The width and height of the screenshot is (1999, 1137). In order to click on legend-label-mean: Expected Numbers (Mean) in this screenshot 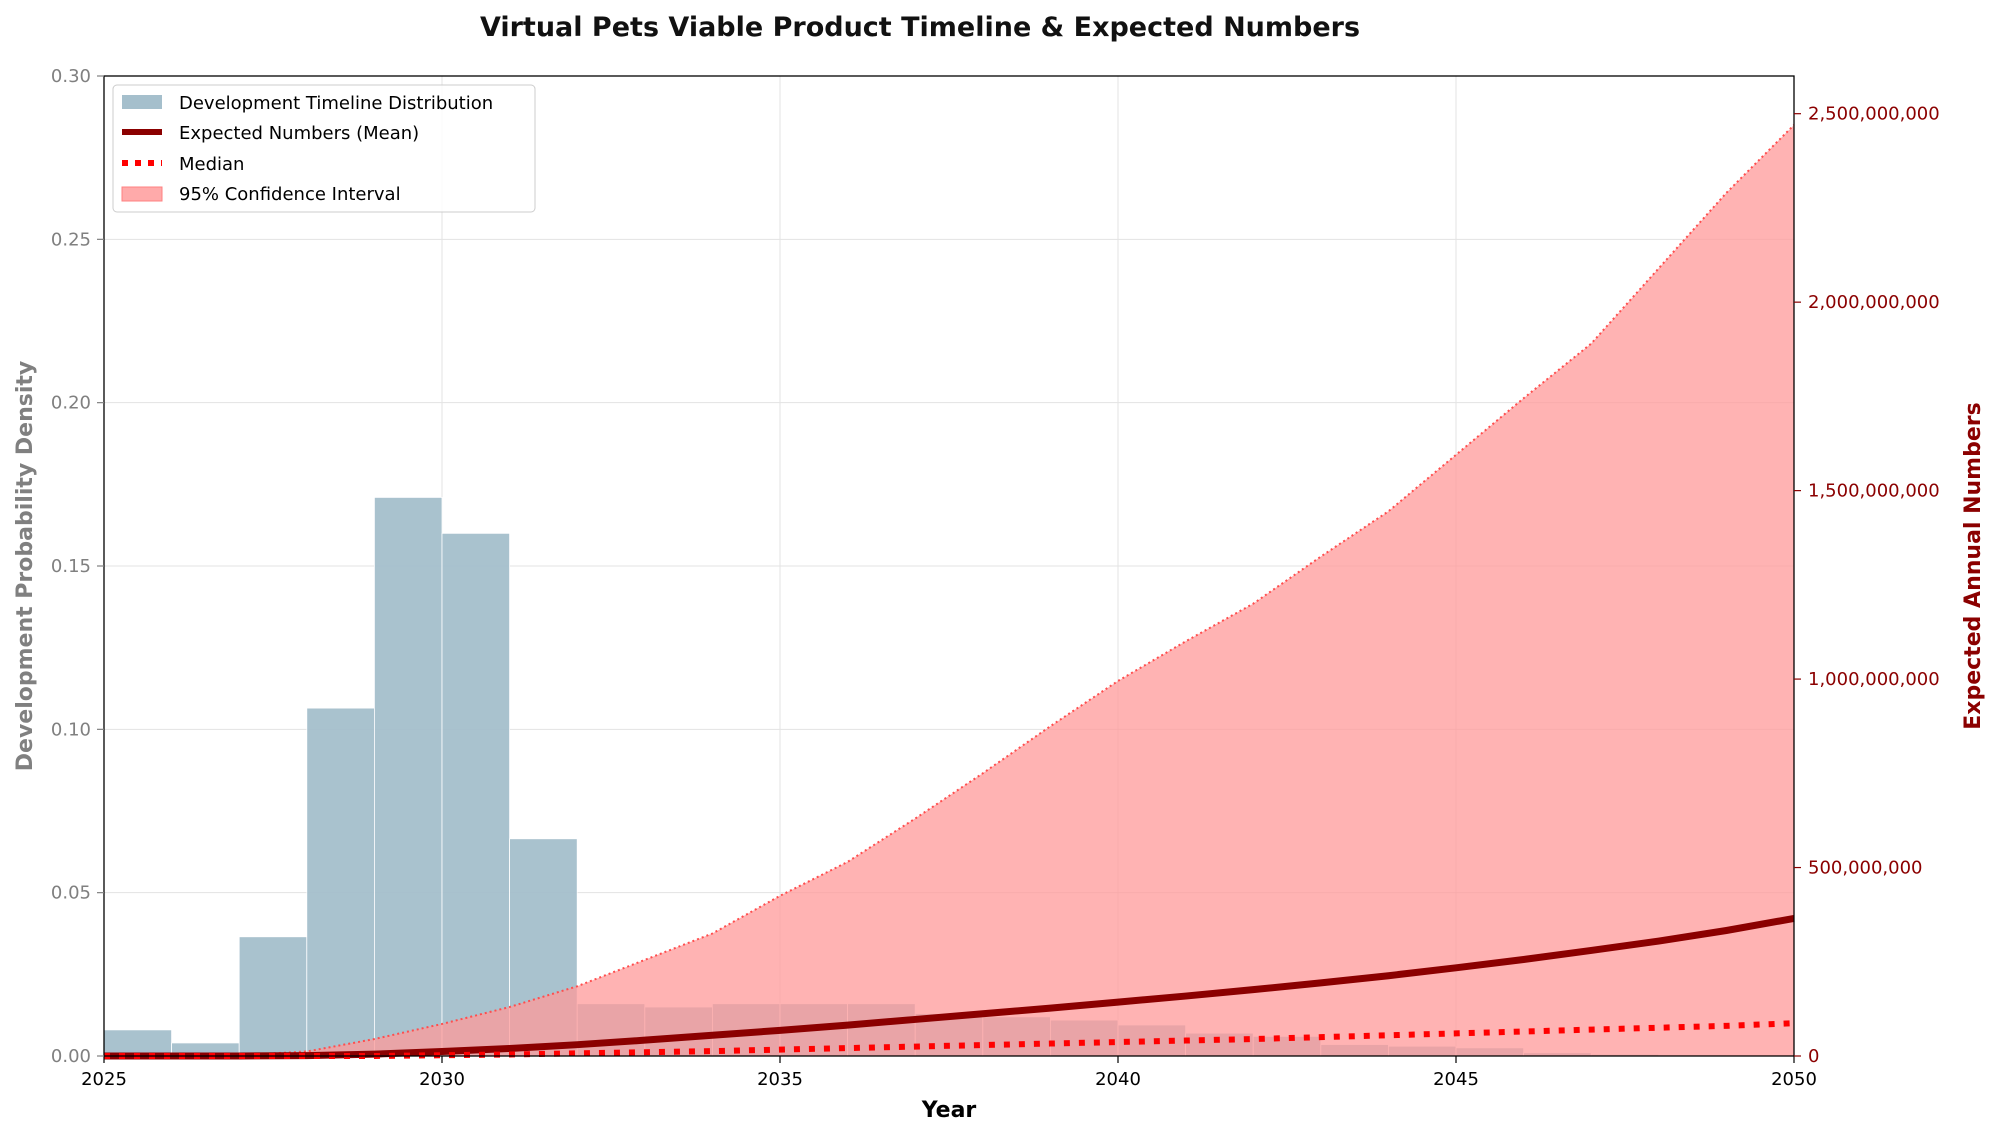, I will do `click(299, 133)`.